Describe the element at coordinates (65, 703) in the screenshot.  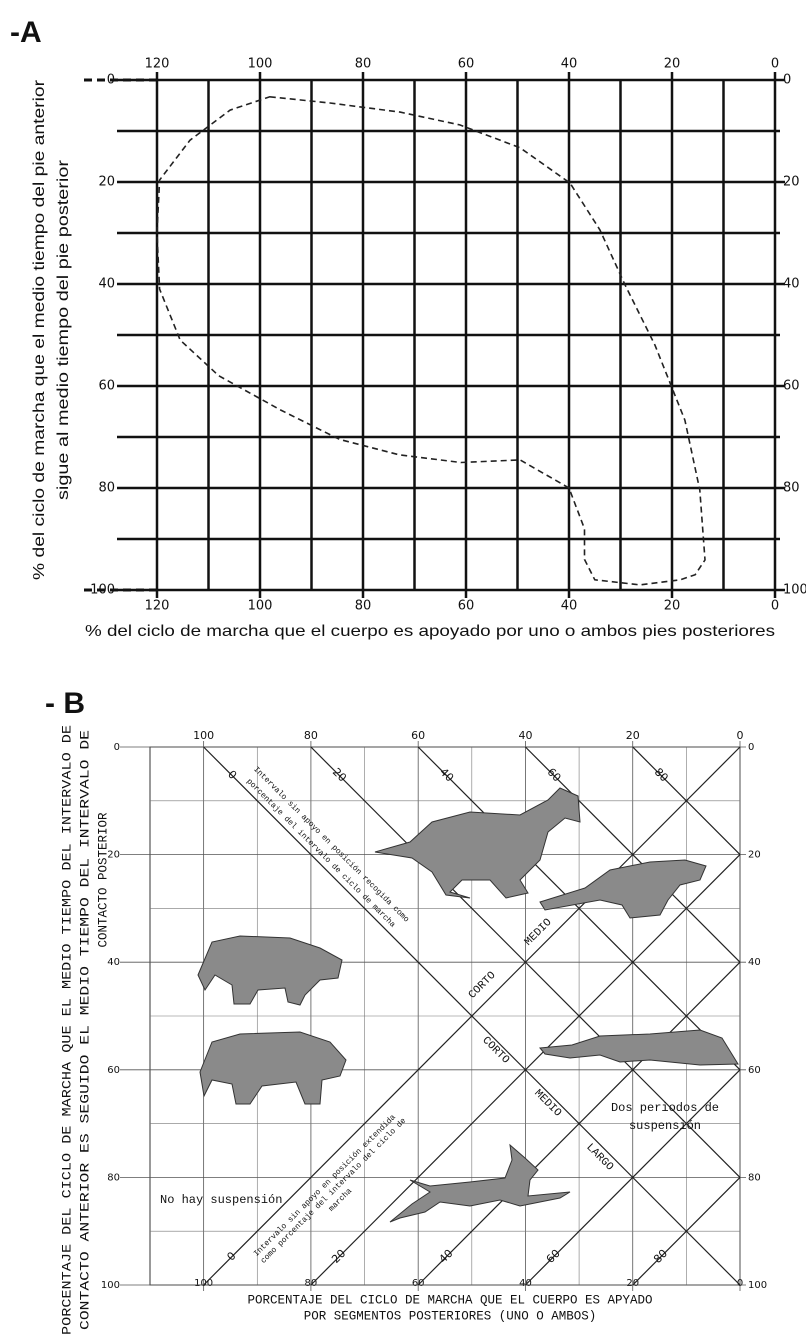
I see `panel-label: - B` at that location.